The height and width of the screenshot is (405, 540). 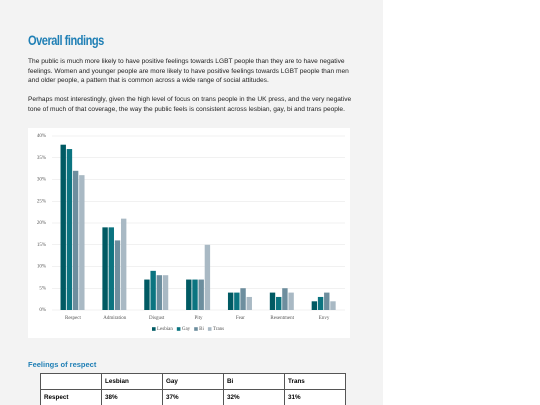 I want to click on legend-label: Trans, so click(x=218, y=329).